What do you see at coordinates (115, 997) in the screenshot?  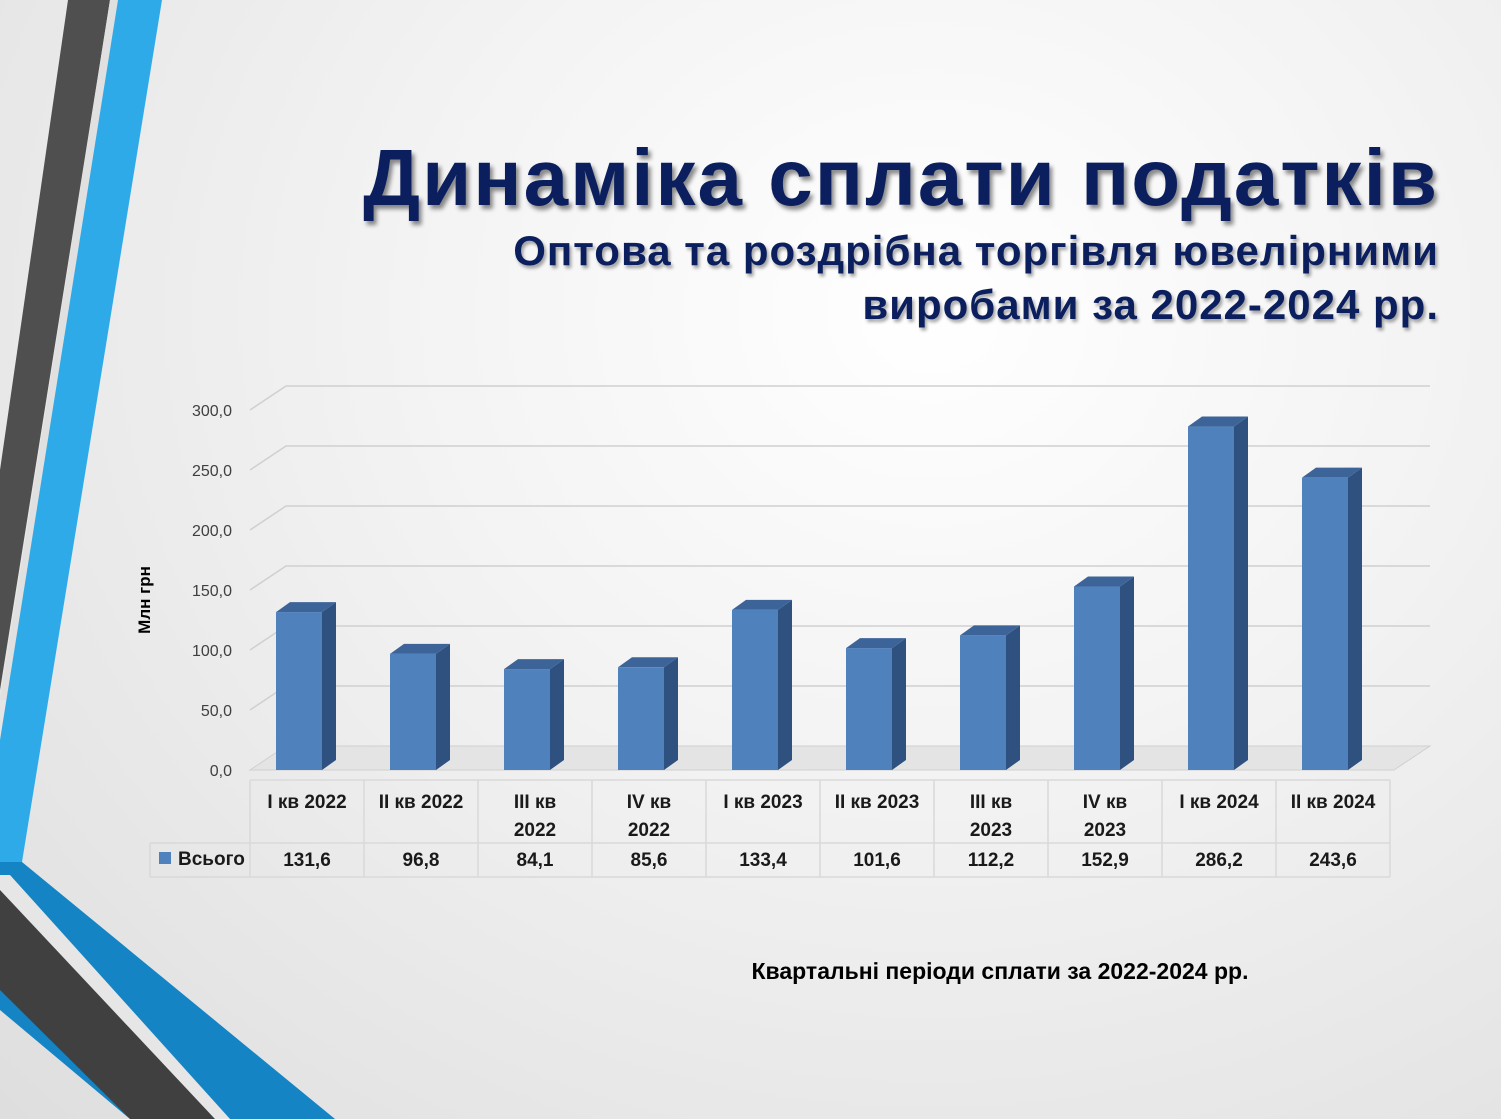 I see `light-stripe-bottom` at bounding box center [115, 997].